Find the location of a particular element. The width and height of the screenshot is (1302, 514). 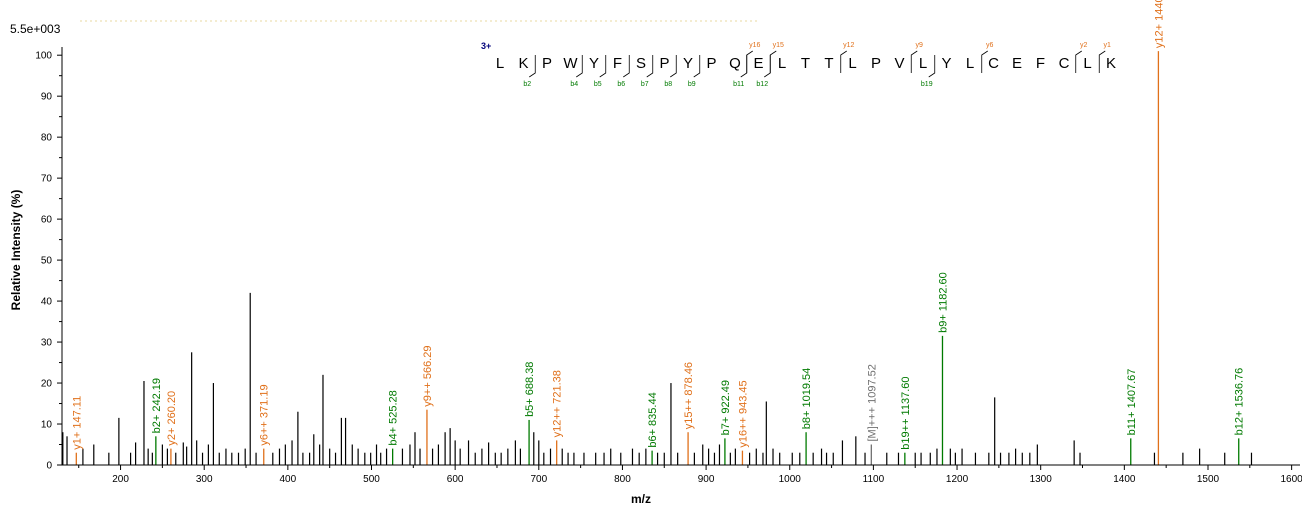

residue-4: W is located at coordinates (570, 63).